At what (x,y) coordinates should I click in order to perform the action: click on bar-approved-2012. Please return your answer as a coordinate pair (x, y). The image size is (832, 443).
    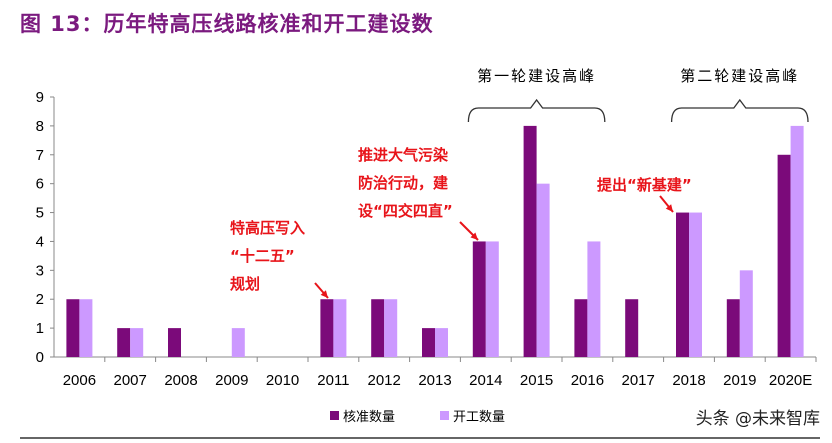
    Looking at the image, I should click on (378, 328).